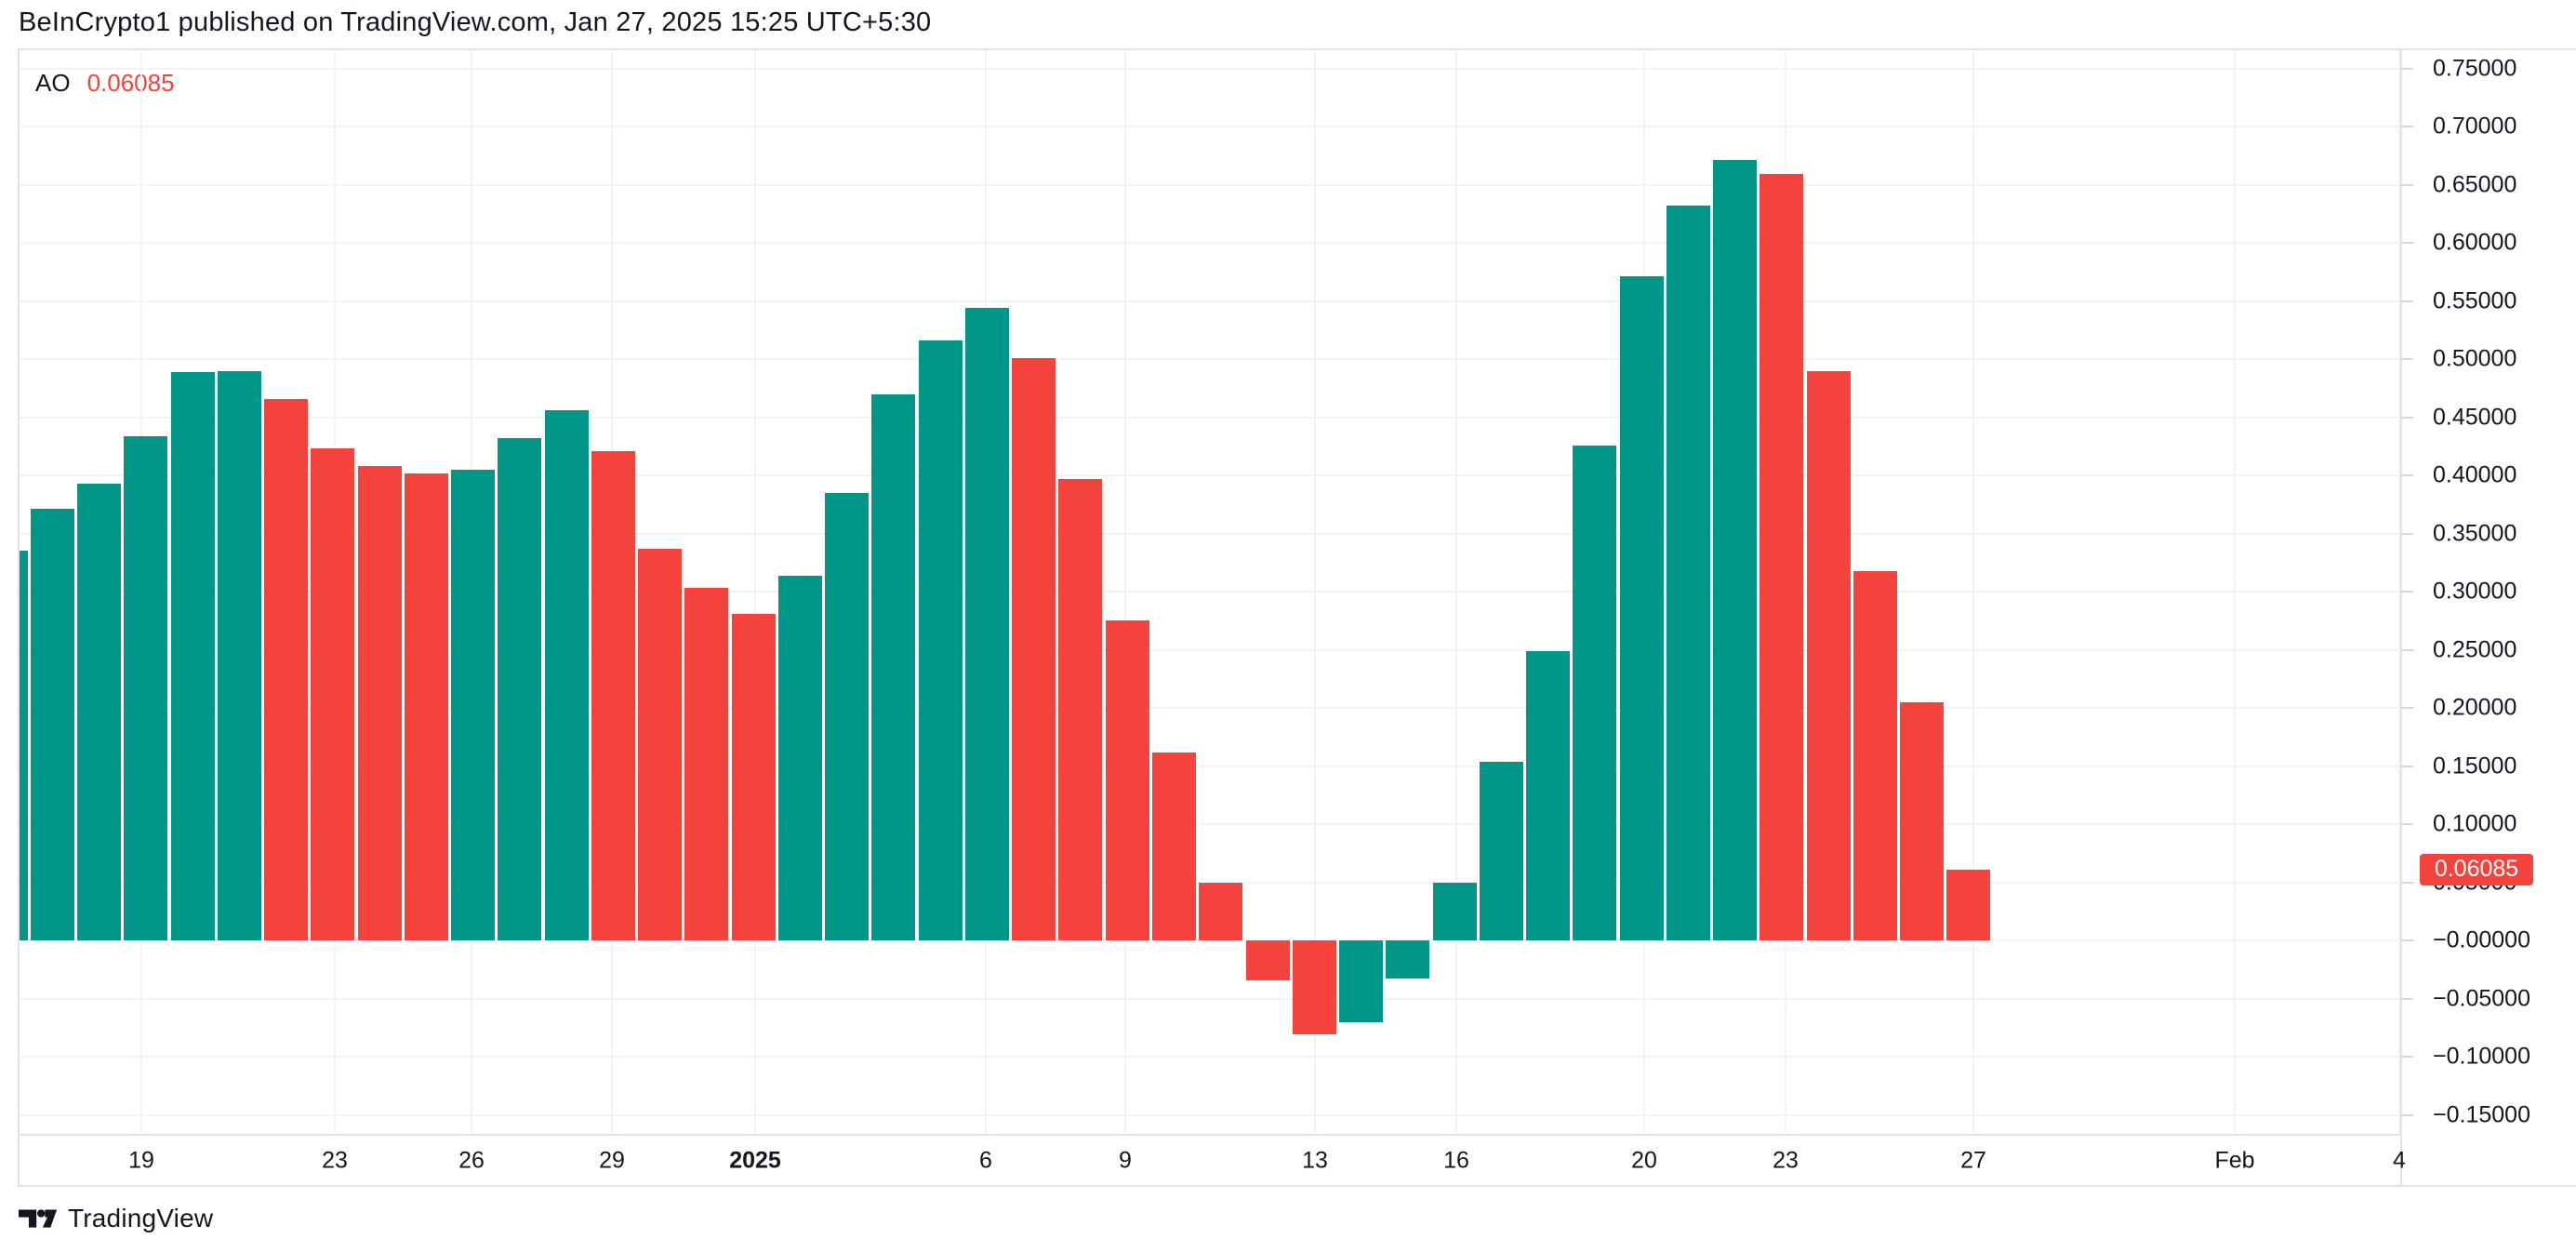 Image resolution: width=2576 pixels, height=1252 pixels. Describe the element at coordinates (2475, 474) in the screenshot. I see `price-tick-label: 0.40000` at that location.